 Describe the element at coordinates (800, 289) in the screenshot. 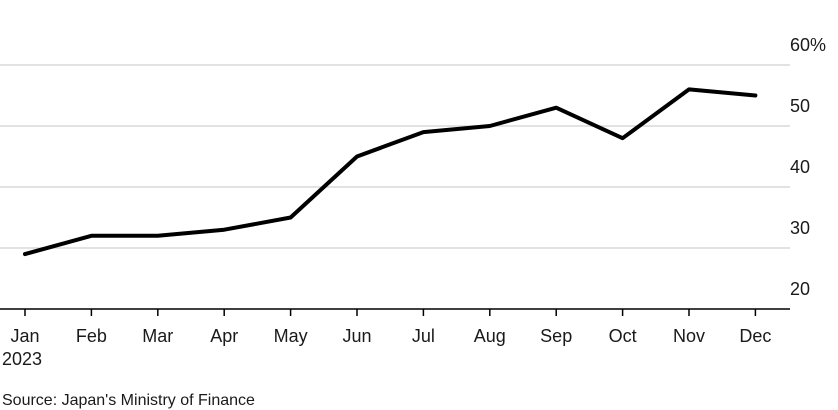

I see `y-tick-label-20: 20` at that location.